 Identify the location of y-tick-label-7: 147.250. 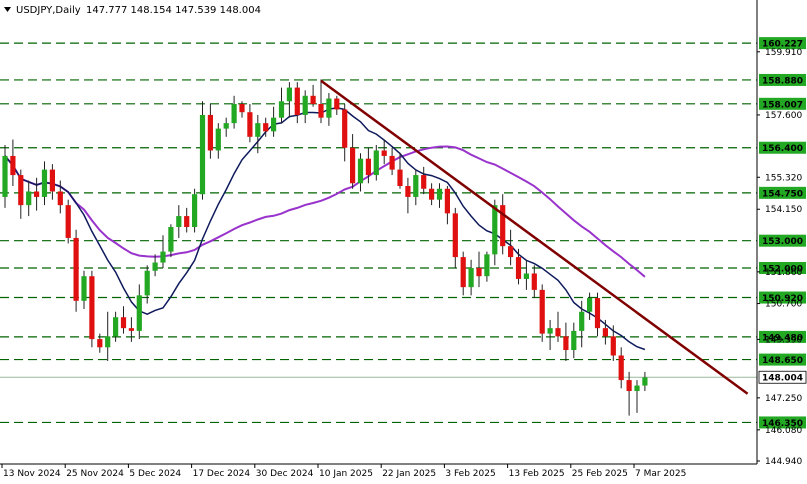
(783, 399).